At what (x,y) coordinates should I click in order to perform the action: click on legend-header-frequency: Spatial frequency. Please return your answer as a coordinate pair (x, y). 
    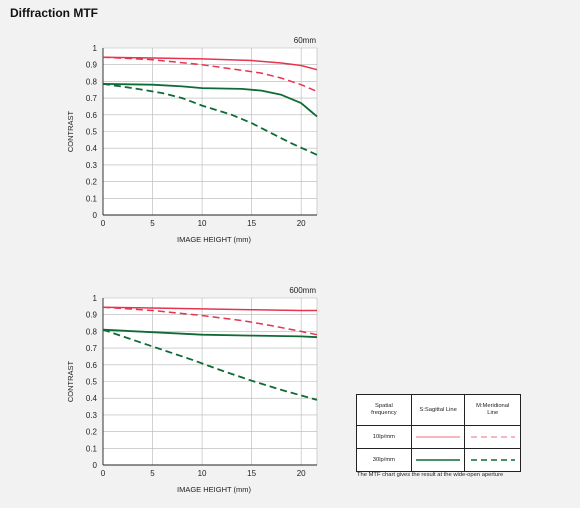
    Looking at the image, I should click on (384, 410).